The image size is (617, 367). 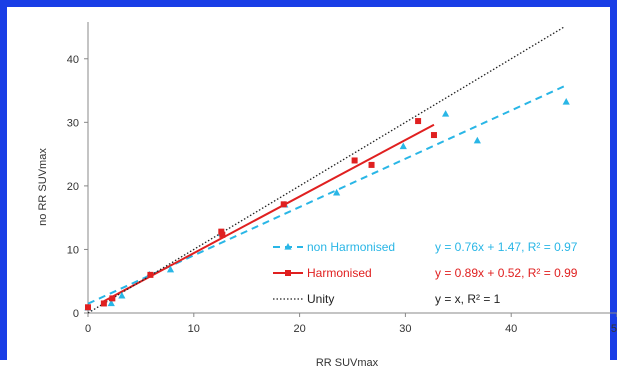 What do you see at coordinates (506, 247) in the screenshot?
I see `legend-equation-non-harmonised: y = 0.76x + 1.47, R² = 0.97` at bounding box center [506, 247].